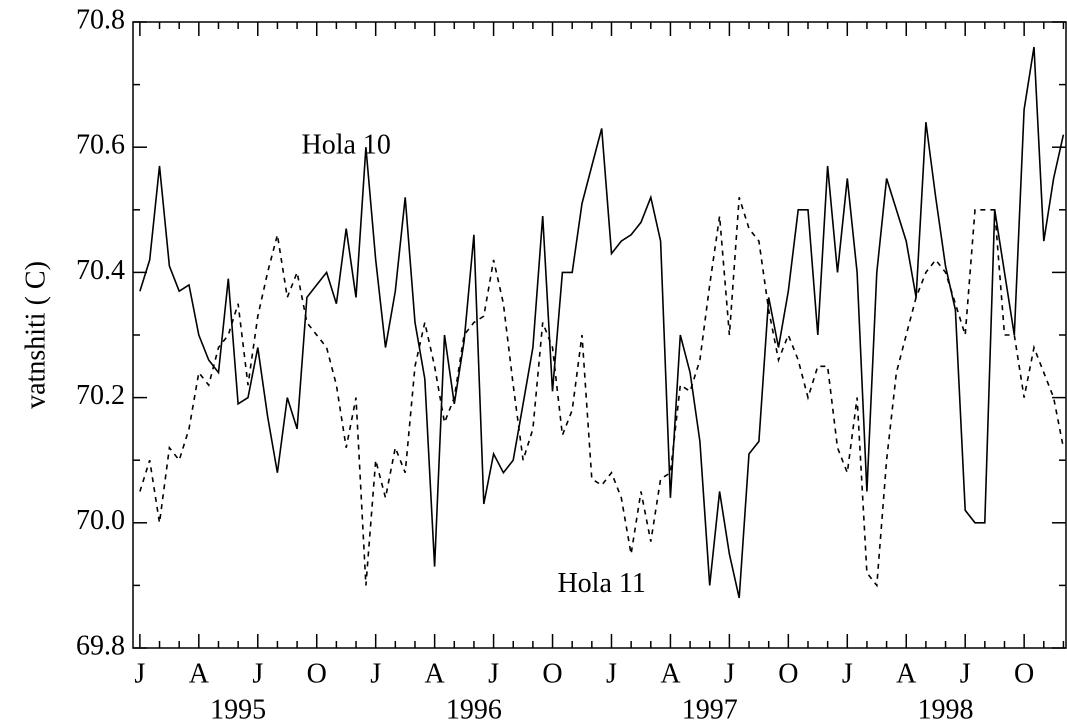  Describe the element at coordinates (100, 145) in the screenshot. I see `y-tick-label: 70.6` at that location.